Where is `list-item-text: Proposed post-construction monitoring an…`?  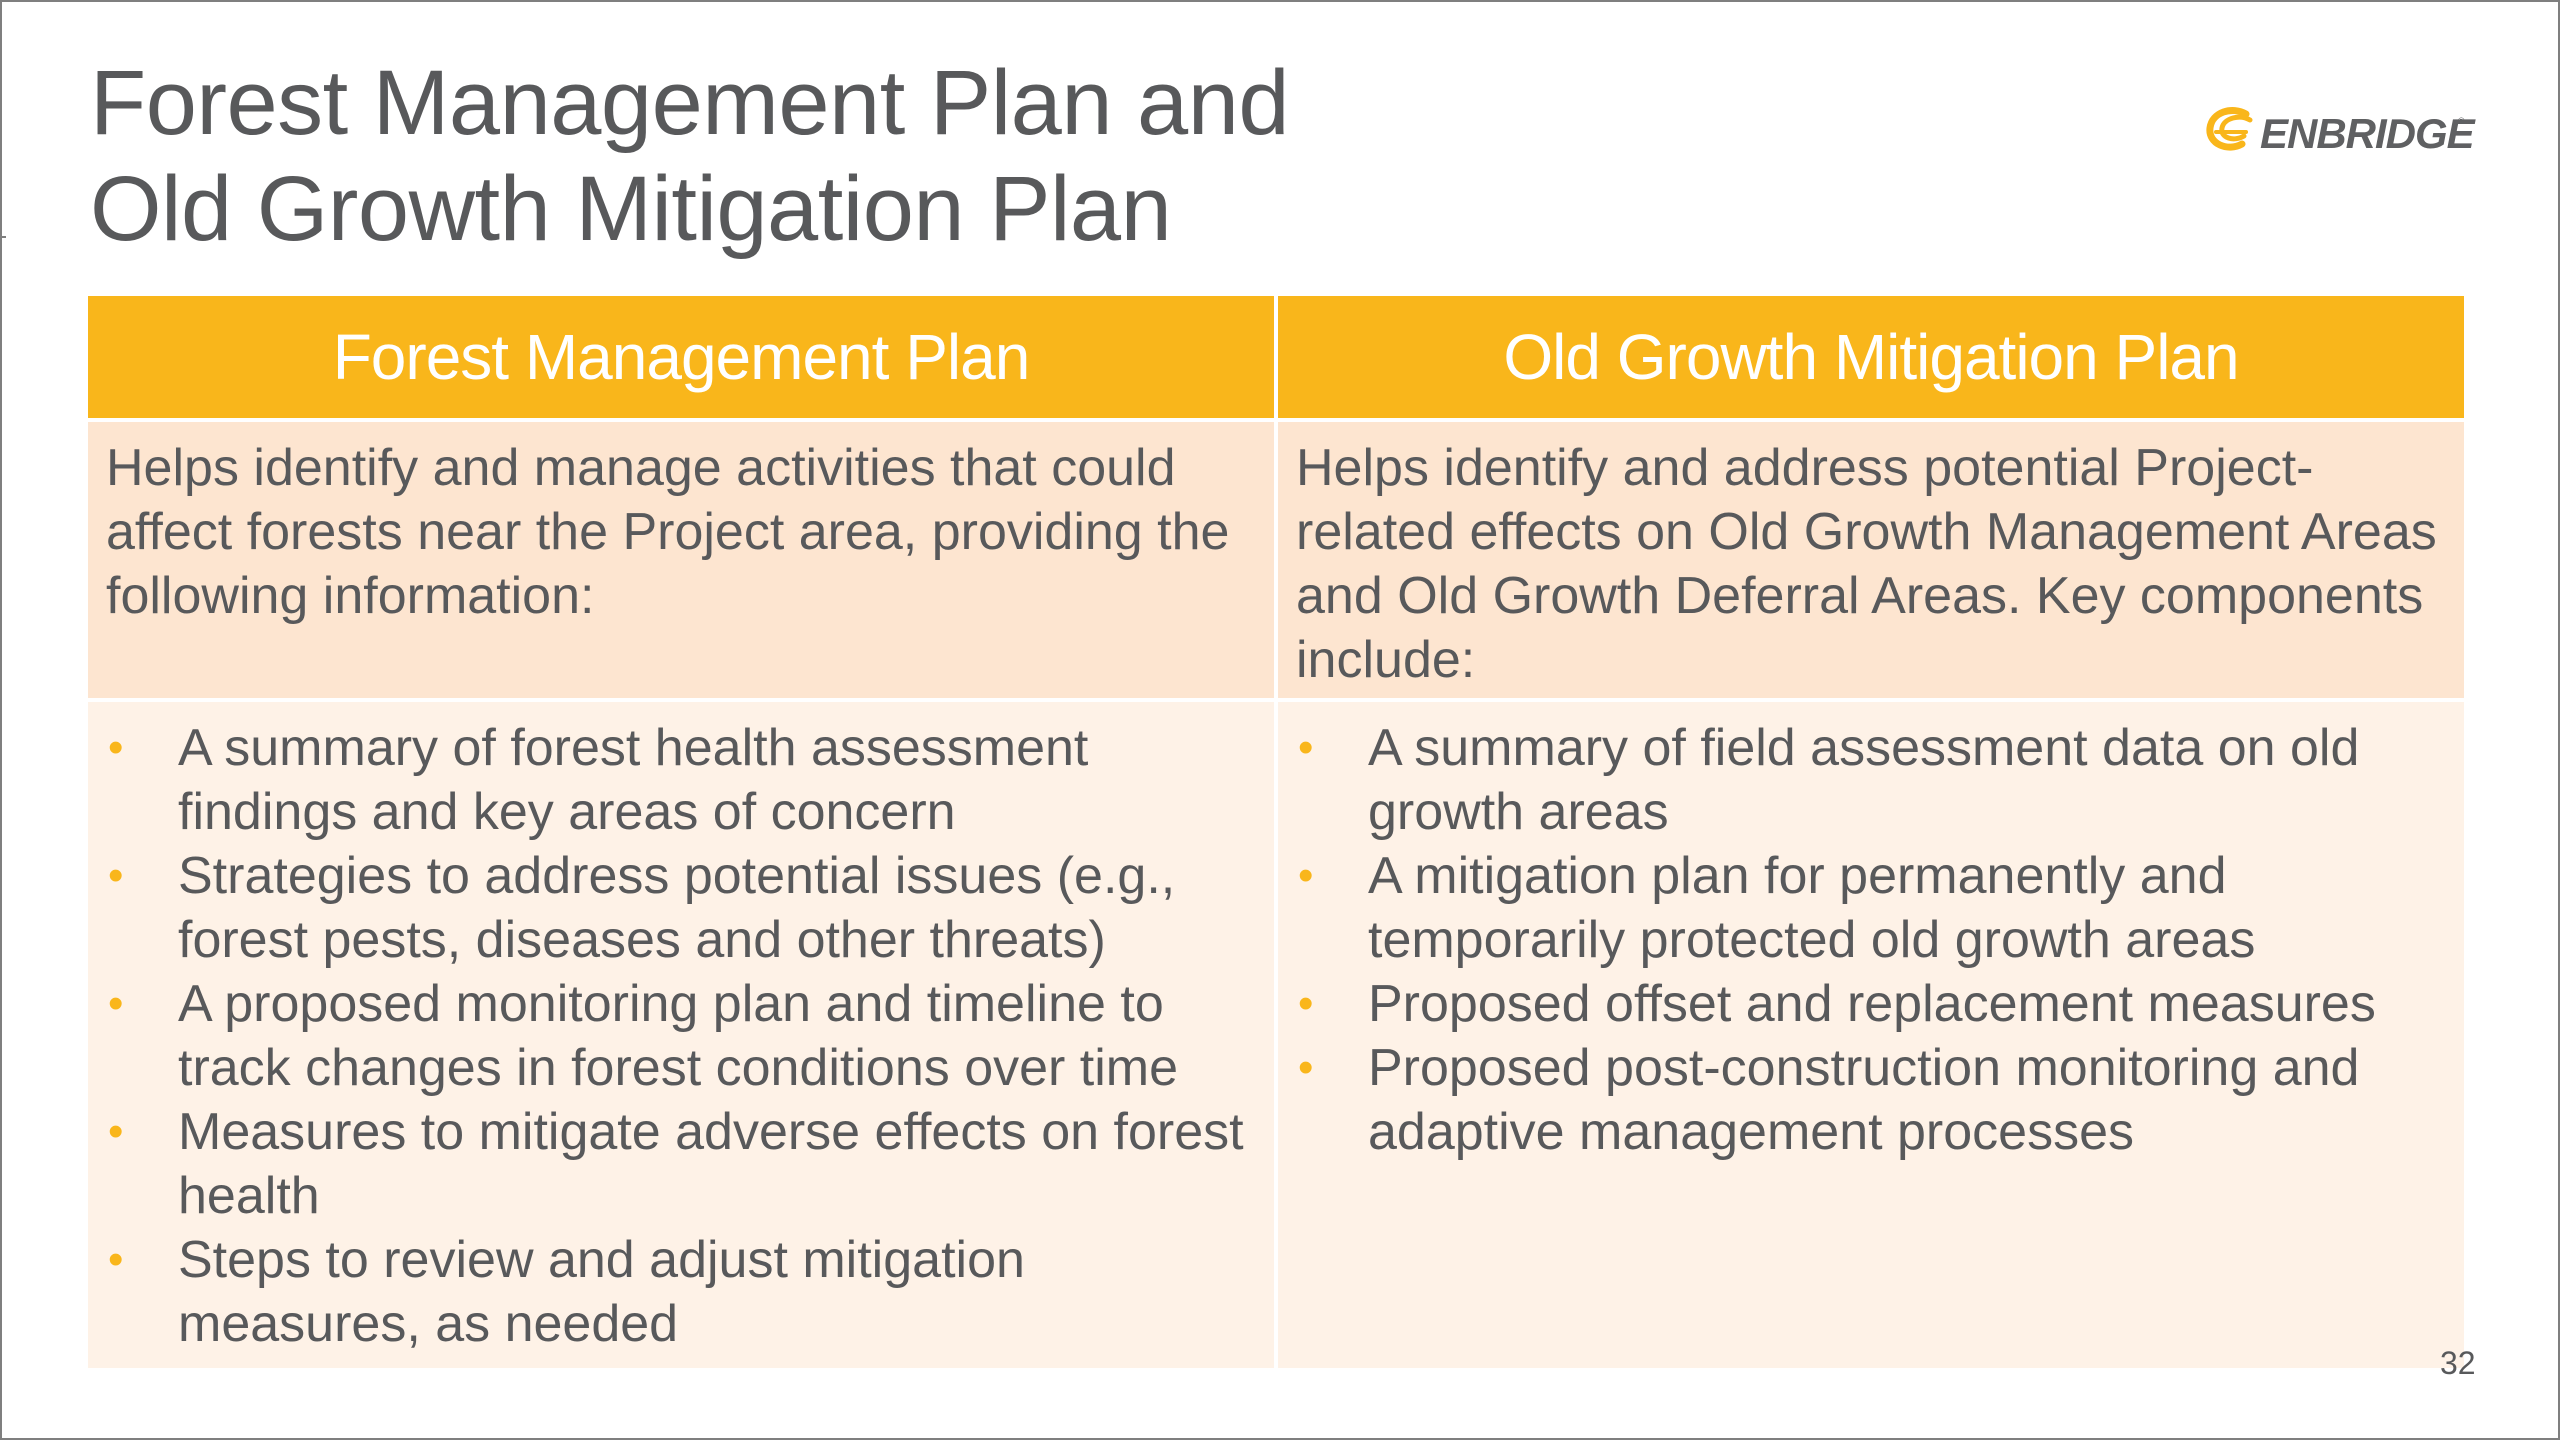
list-item-text: Proposed post-construction monitoring an… is located at coordinates (1864, 1100).